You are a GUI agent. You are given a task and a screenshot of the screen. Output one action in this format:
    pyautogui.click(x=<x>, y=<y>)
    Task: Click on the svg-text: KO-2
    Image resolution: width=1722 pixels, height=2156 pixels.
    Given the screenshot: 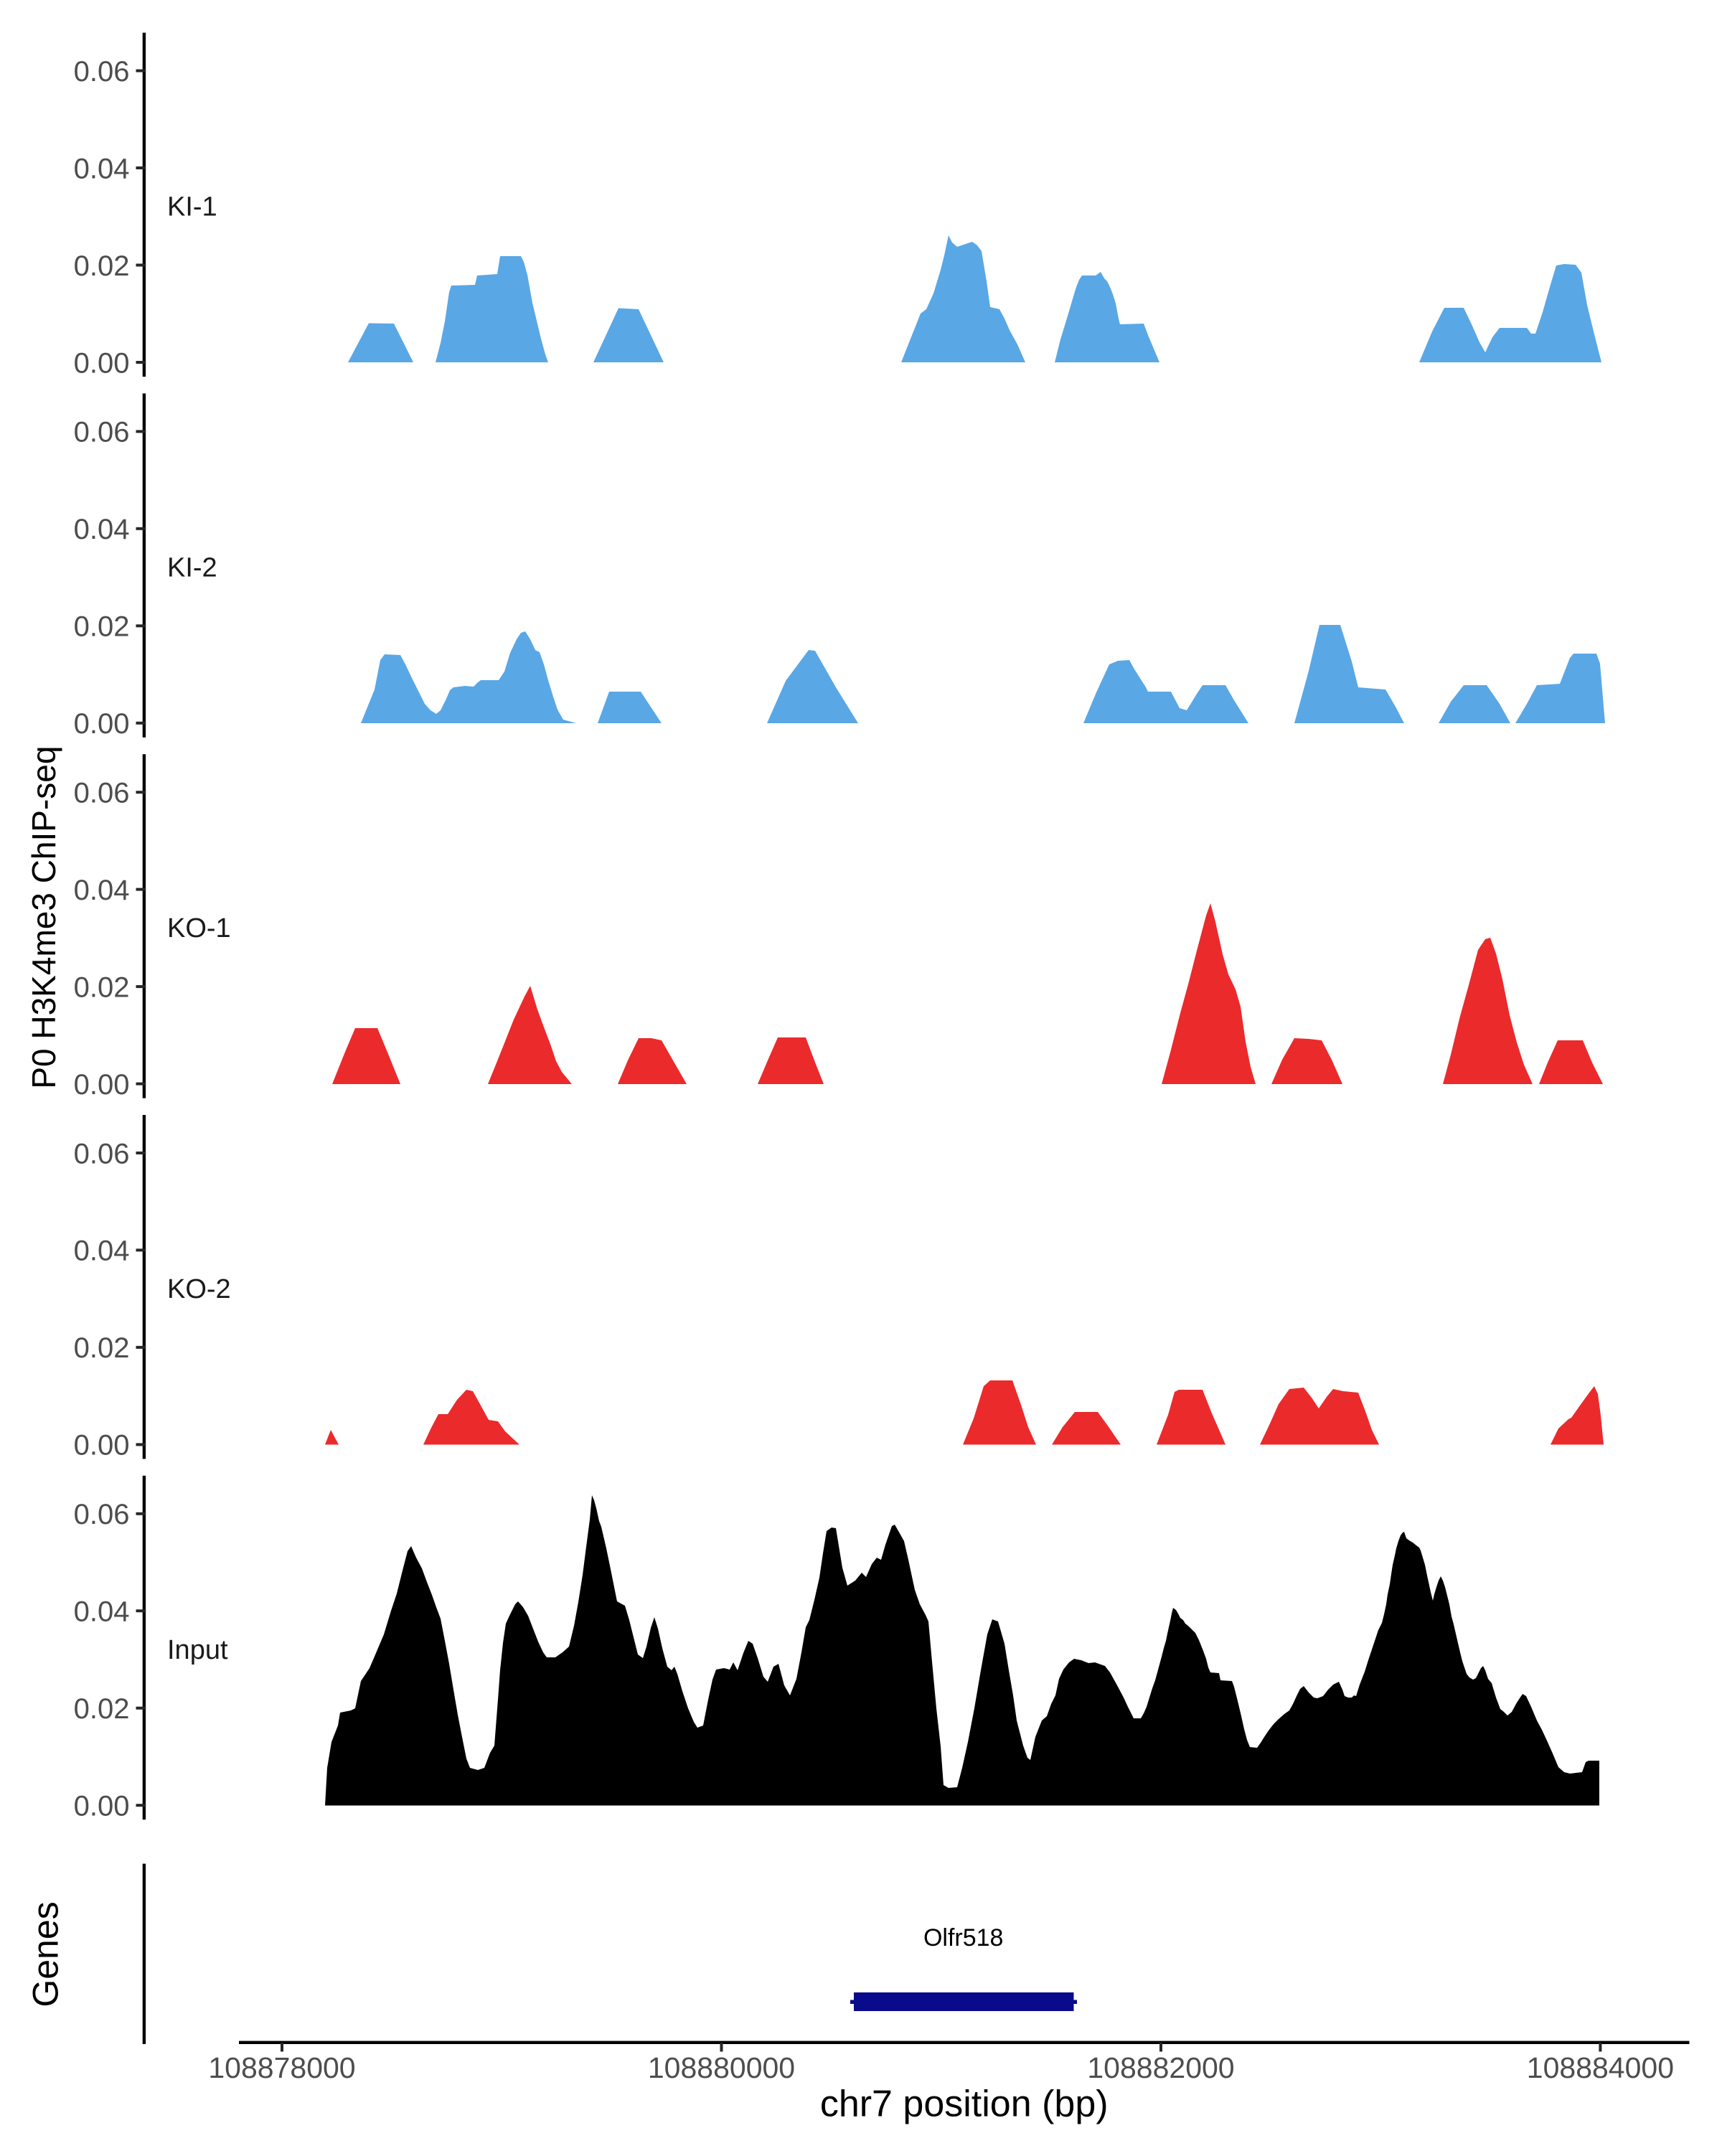 What is the action you would take?
    pyautogui.click(x=199, y=1289)
    